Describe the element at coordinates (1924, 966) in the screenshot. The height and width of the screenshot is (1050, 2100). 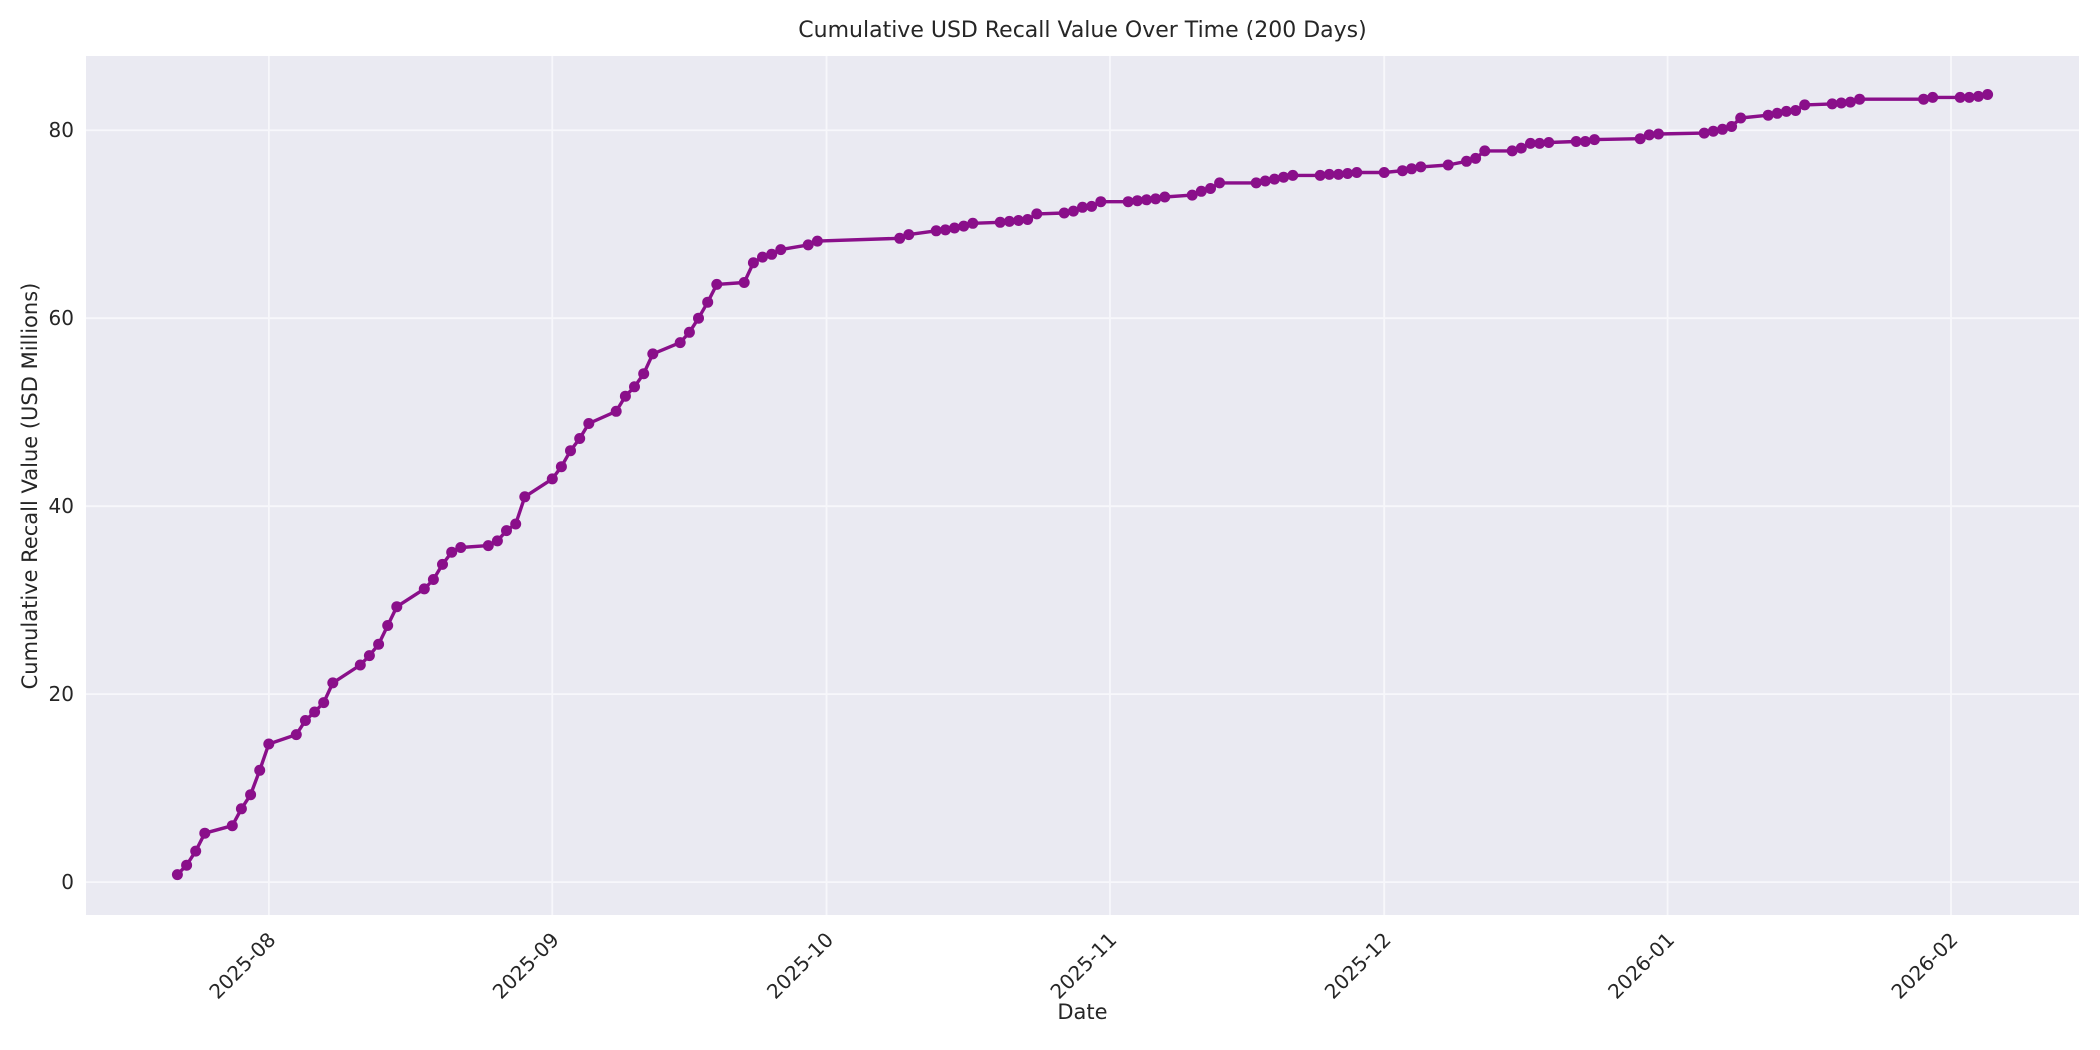
I see `x-tick-label: 2026-02` at that location.